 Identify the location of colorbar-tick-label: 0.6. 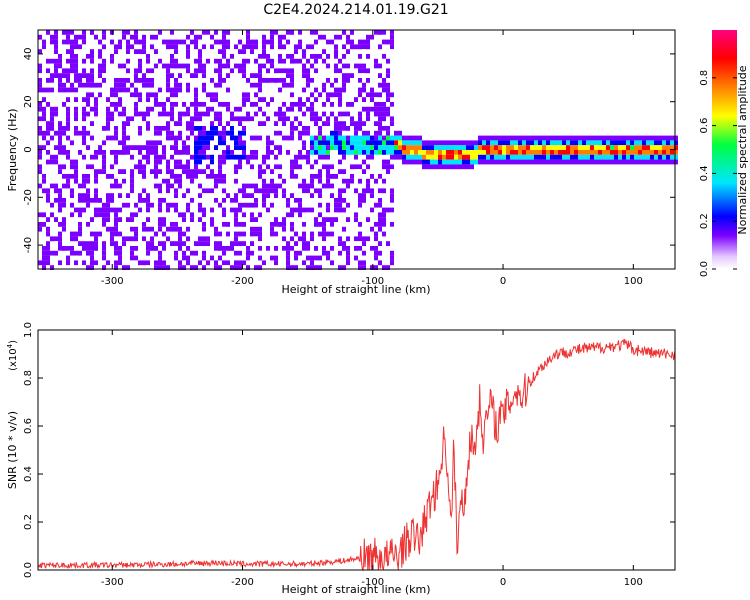
(704, 126).